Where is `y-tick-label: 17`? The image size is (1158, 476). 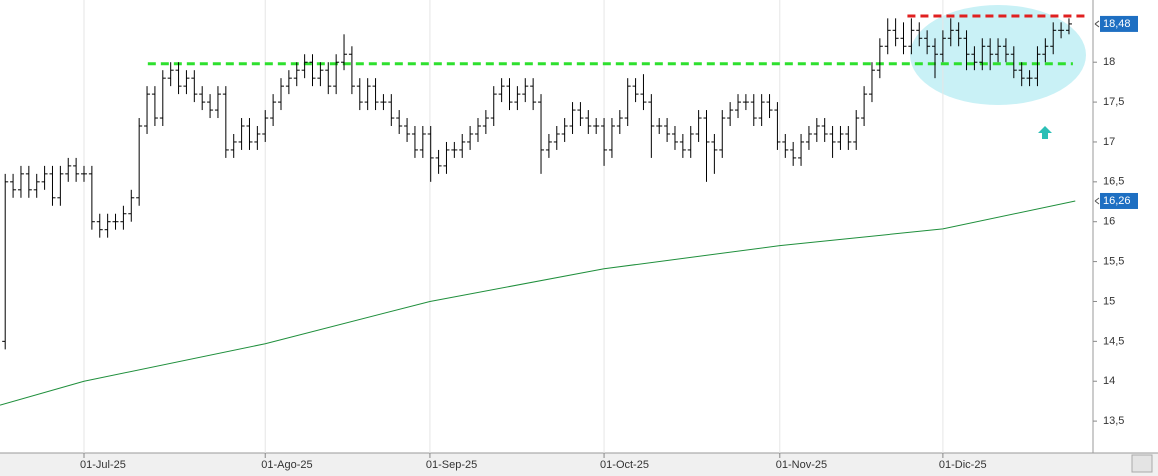 y-tick-label: 17 is located at coordinates (1109, 142).